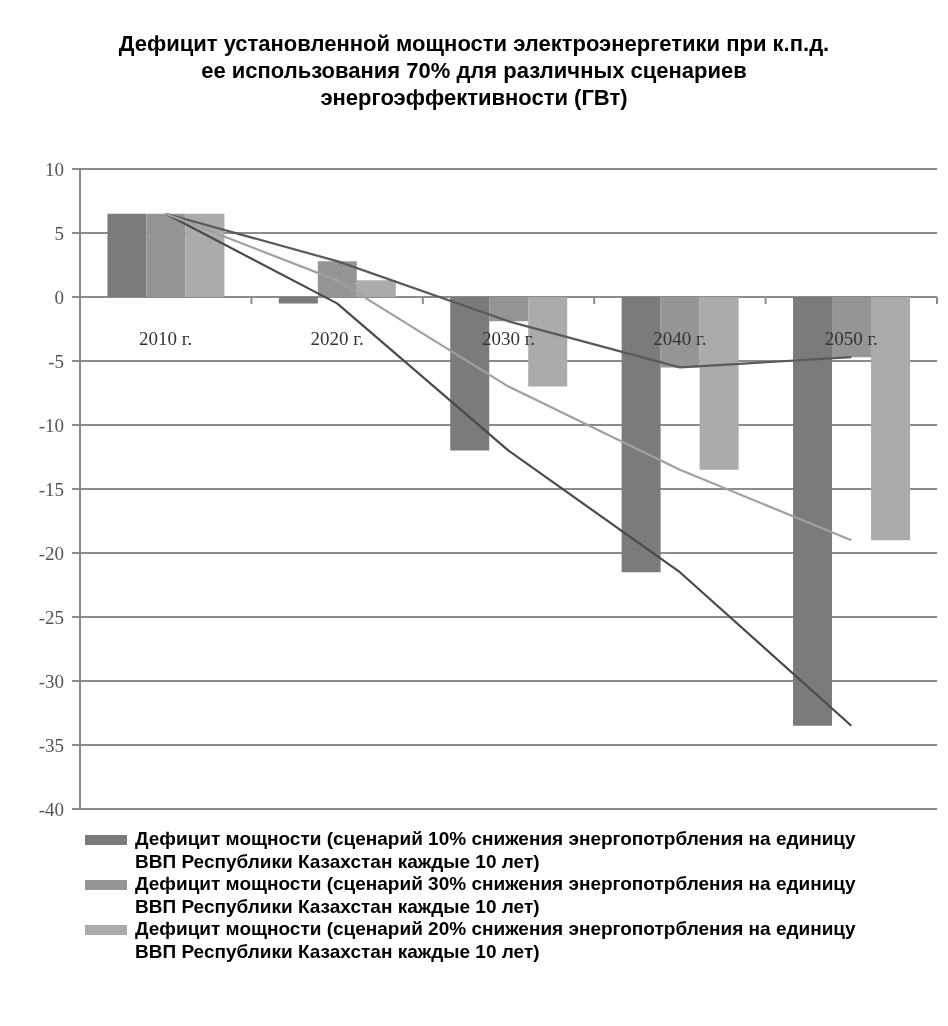 Image resolution: width=948 pixels, height=1026 pixels. What do you see at coordinates (51, 489) in the screenshot?
I see `y-tick-label: -15` at bounding box center [51, 489].